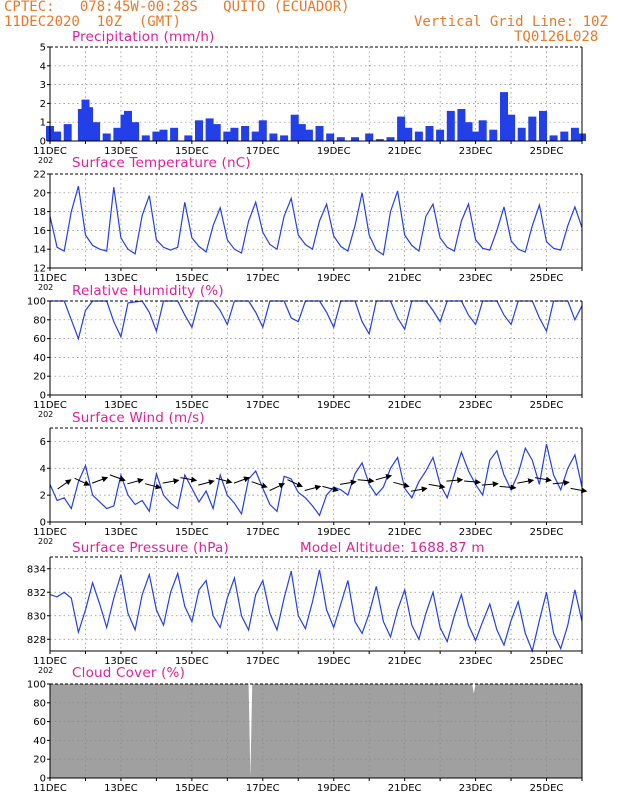  I want to click on temp-ytick-label: 14, so click(39, 250).